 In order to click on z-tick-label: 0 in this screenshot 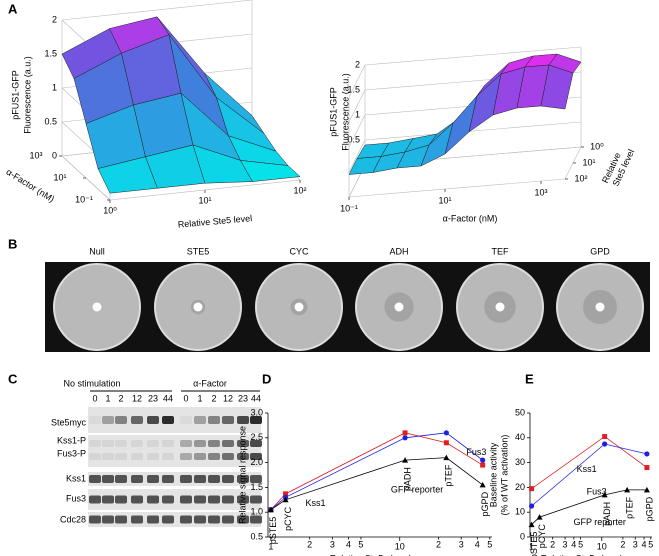, I will do `click(54, 155)`.